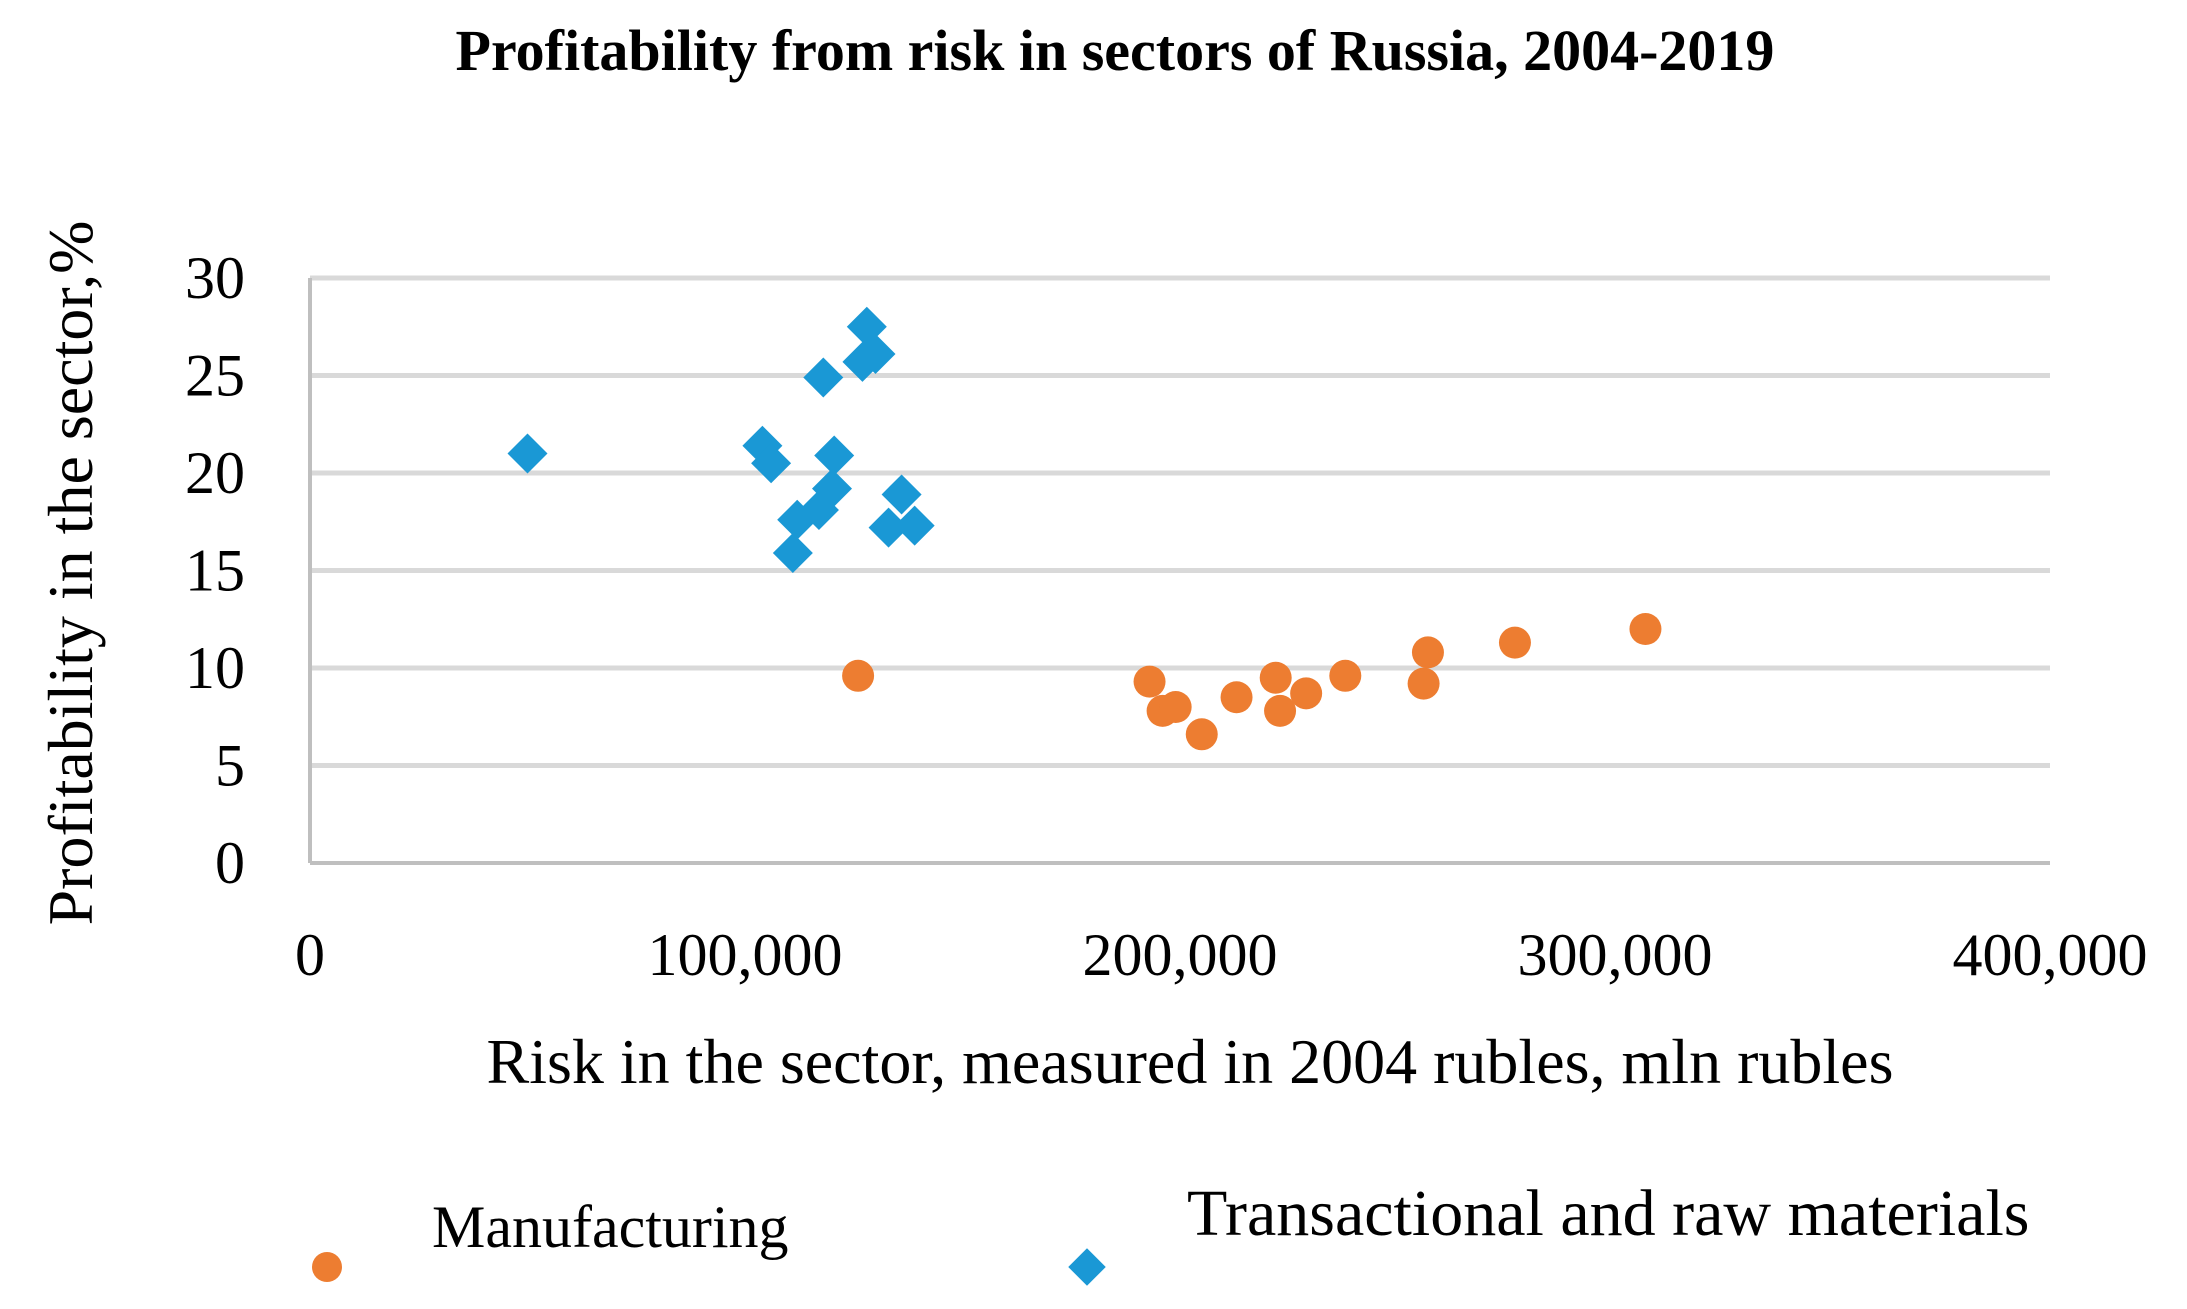 The image size is (2187, 1309). I want to click on legend-label-transactional: Transactional and raw materials, so click(1608, 1213).